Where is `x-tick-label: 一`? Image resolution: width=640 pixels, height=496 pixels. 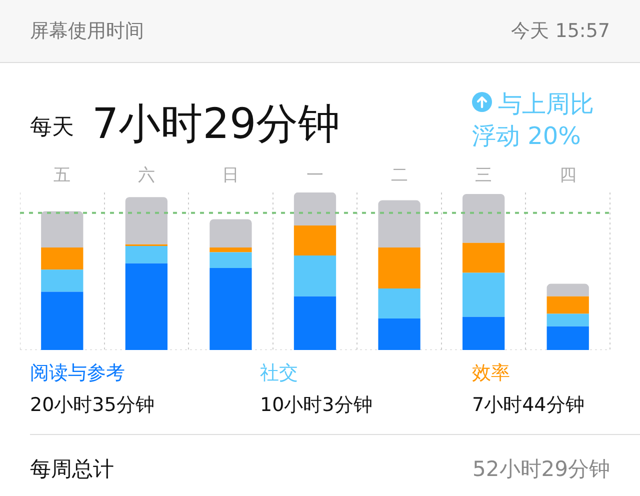
x-tick-label: 一 is located at coordinates (315, 176).